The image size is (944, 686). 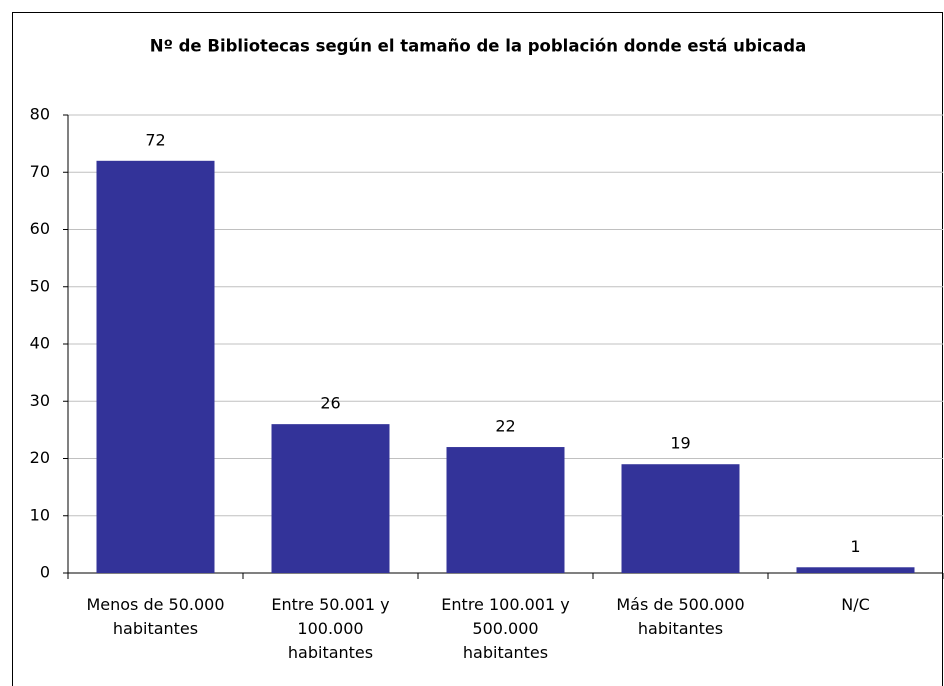 What do you see at coordinates (505, 628) in the screenshot?
I see `x-tick-label: Entre 100.001 y 500.000 habitantes` at bounding box center [505, 628].